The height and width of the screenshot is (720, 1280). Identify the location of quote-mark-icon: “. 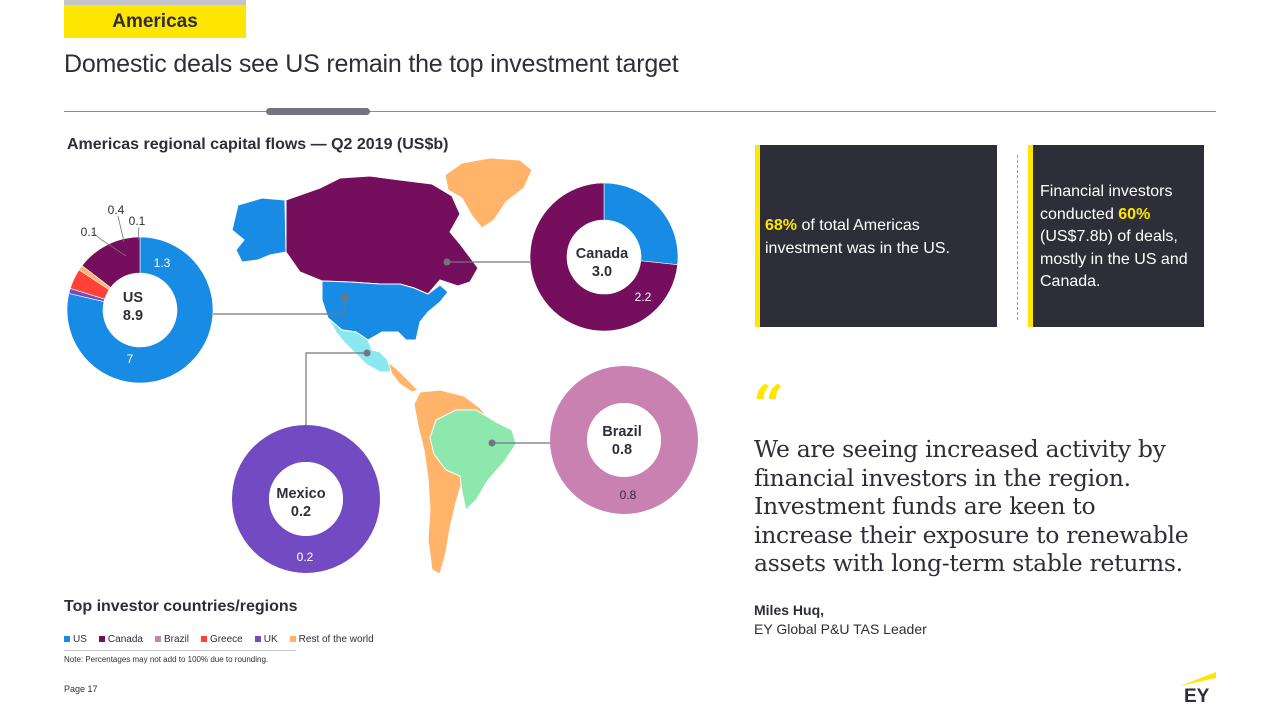
(769, 405).